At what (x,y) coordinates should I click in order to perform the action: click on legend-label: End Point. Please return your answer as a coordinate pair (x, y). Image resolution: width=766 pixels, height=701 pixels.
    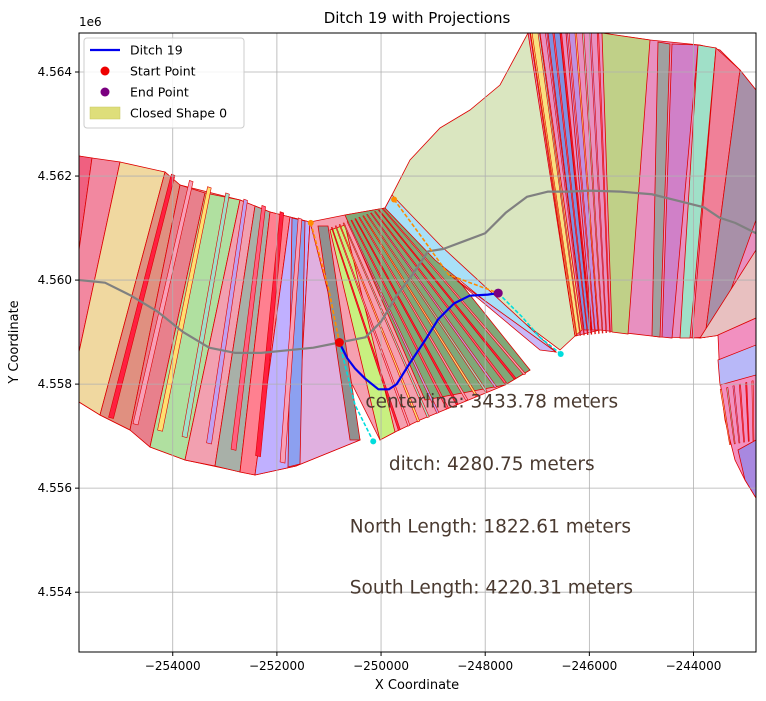
    Looking at the image, I should click on (159, 92).